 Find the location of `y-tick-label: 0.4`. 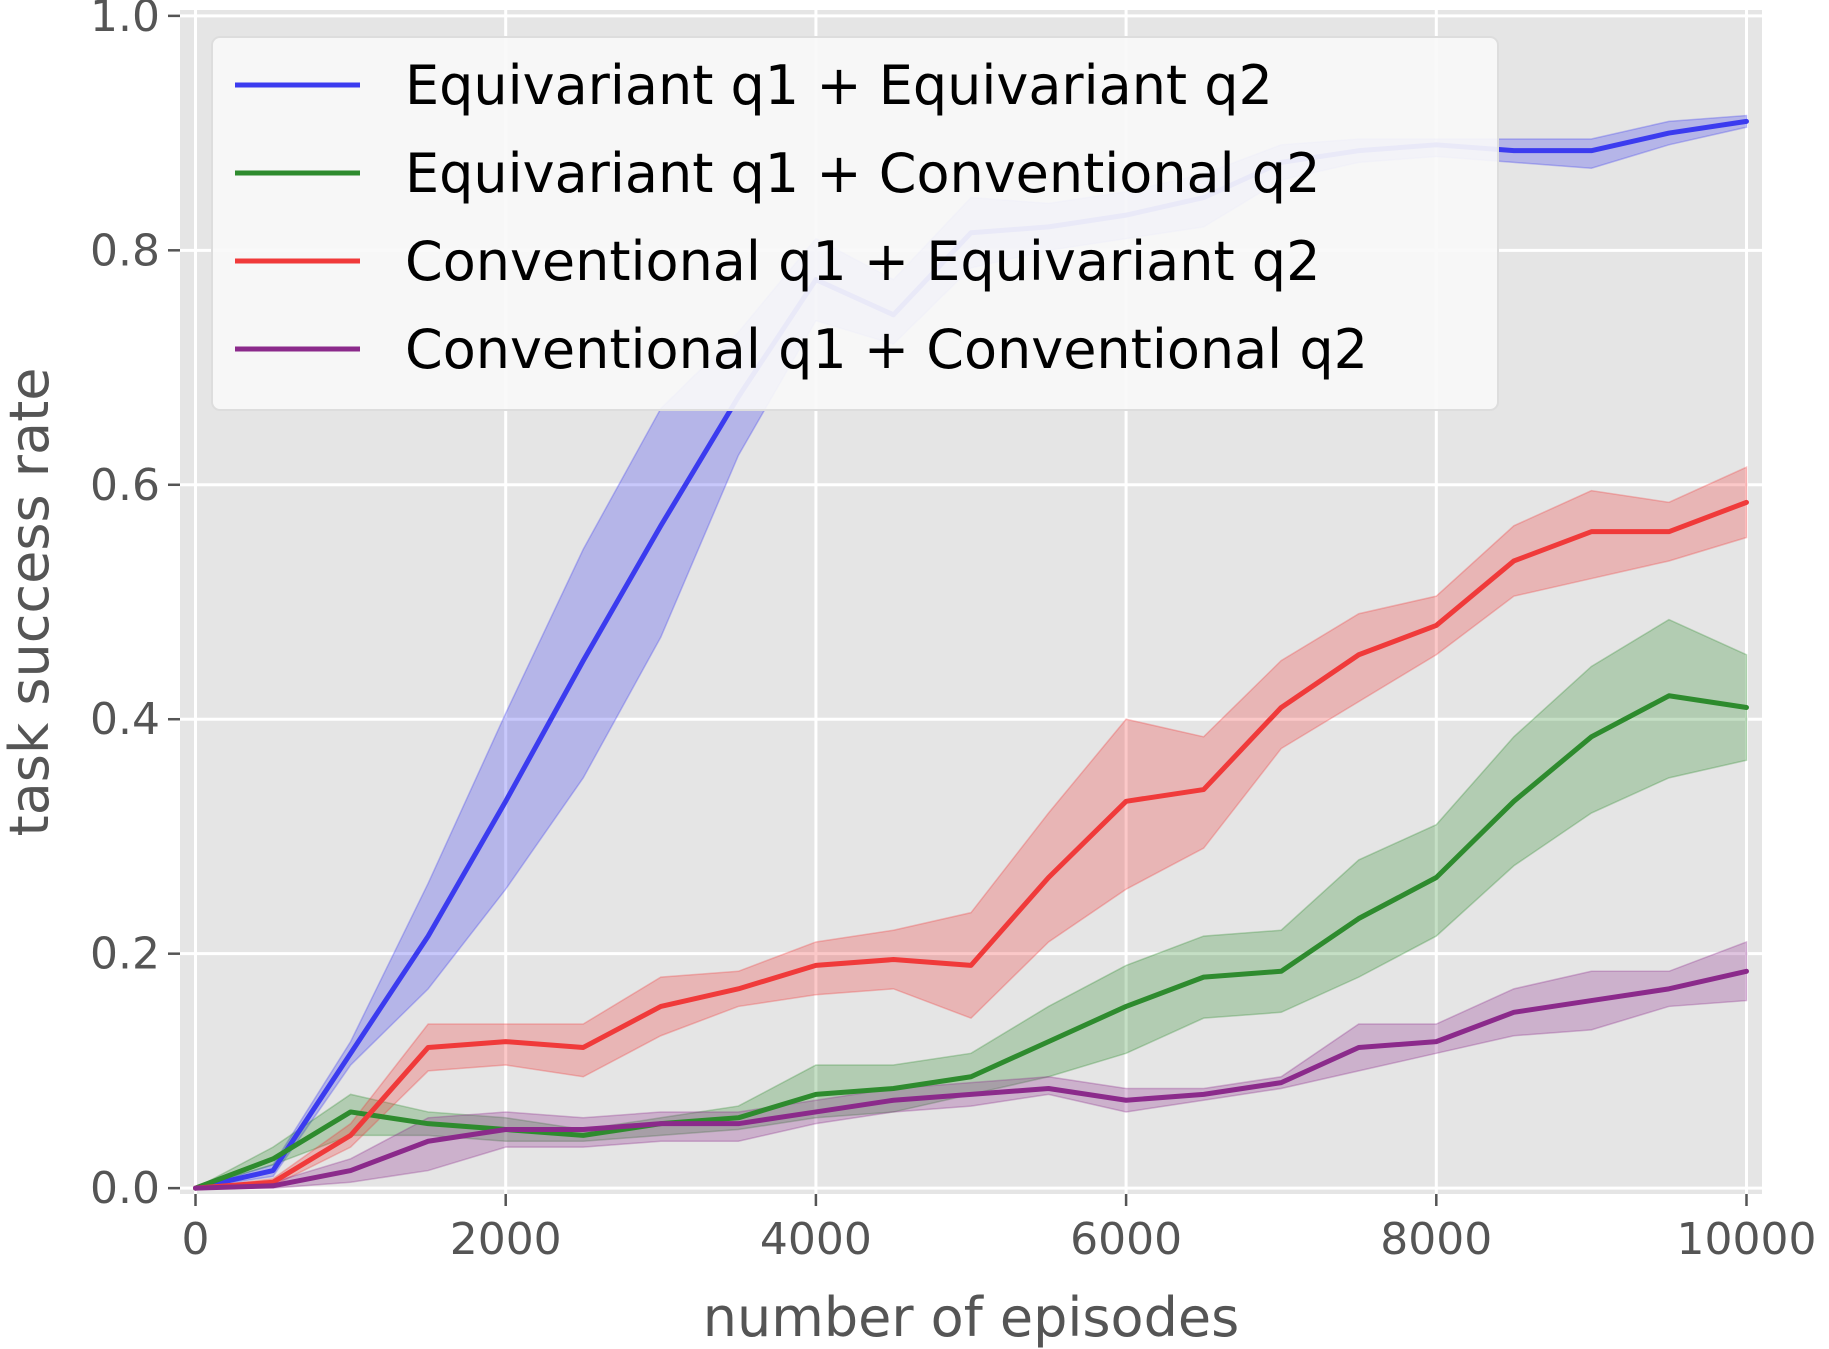

y-tick-label: 0.4 is located at coordinates (125, 719).